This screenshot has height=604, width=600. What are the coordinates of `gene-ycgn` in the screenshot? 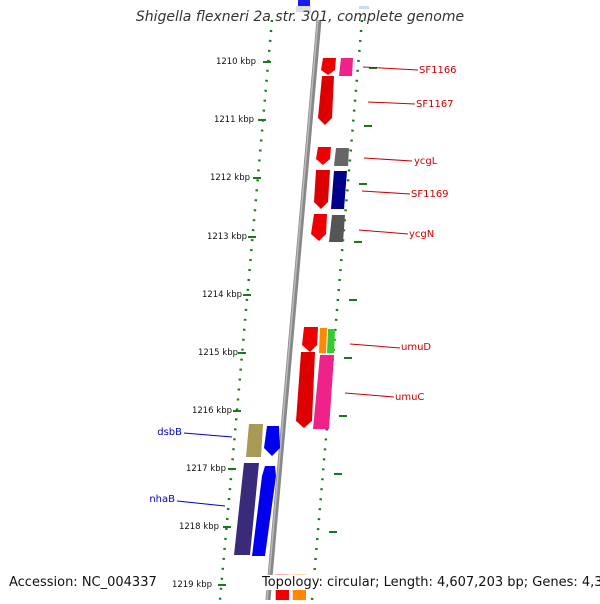 It's located at (328, 228).